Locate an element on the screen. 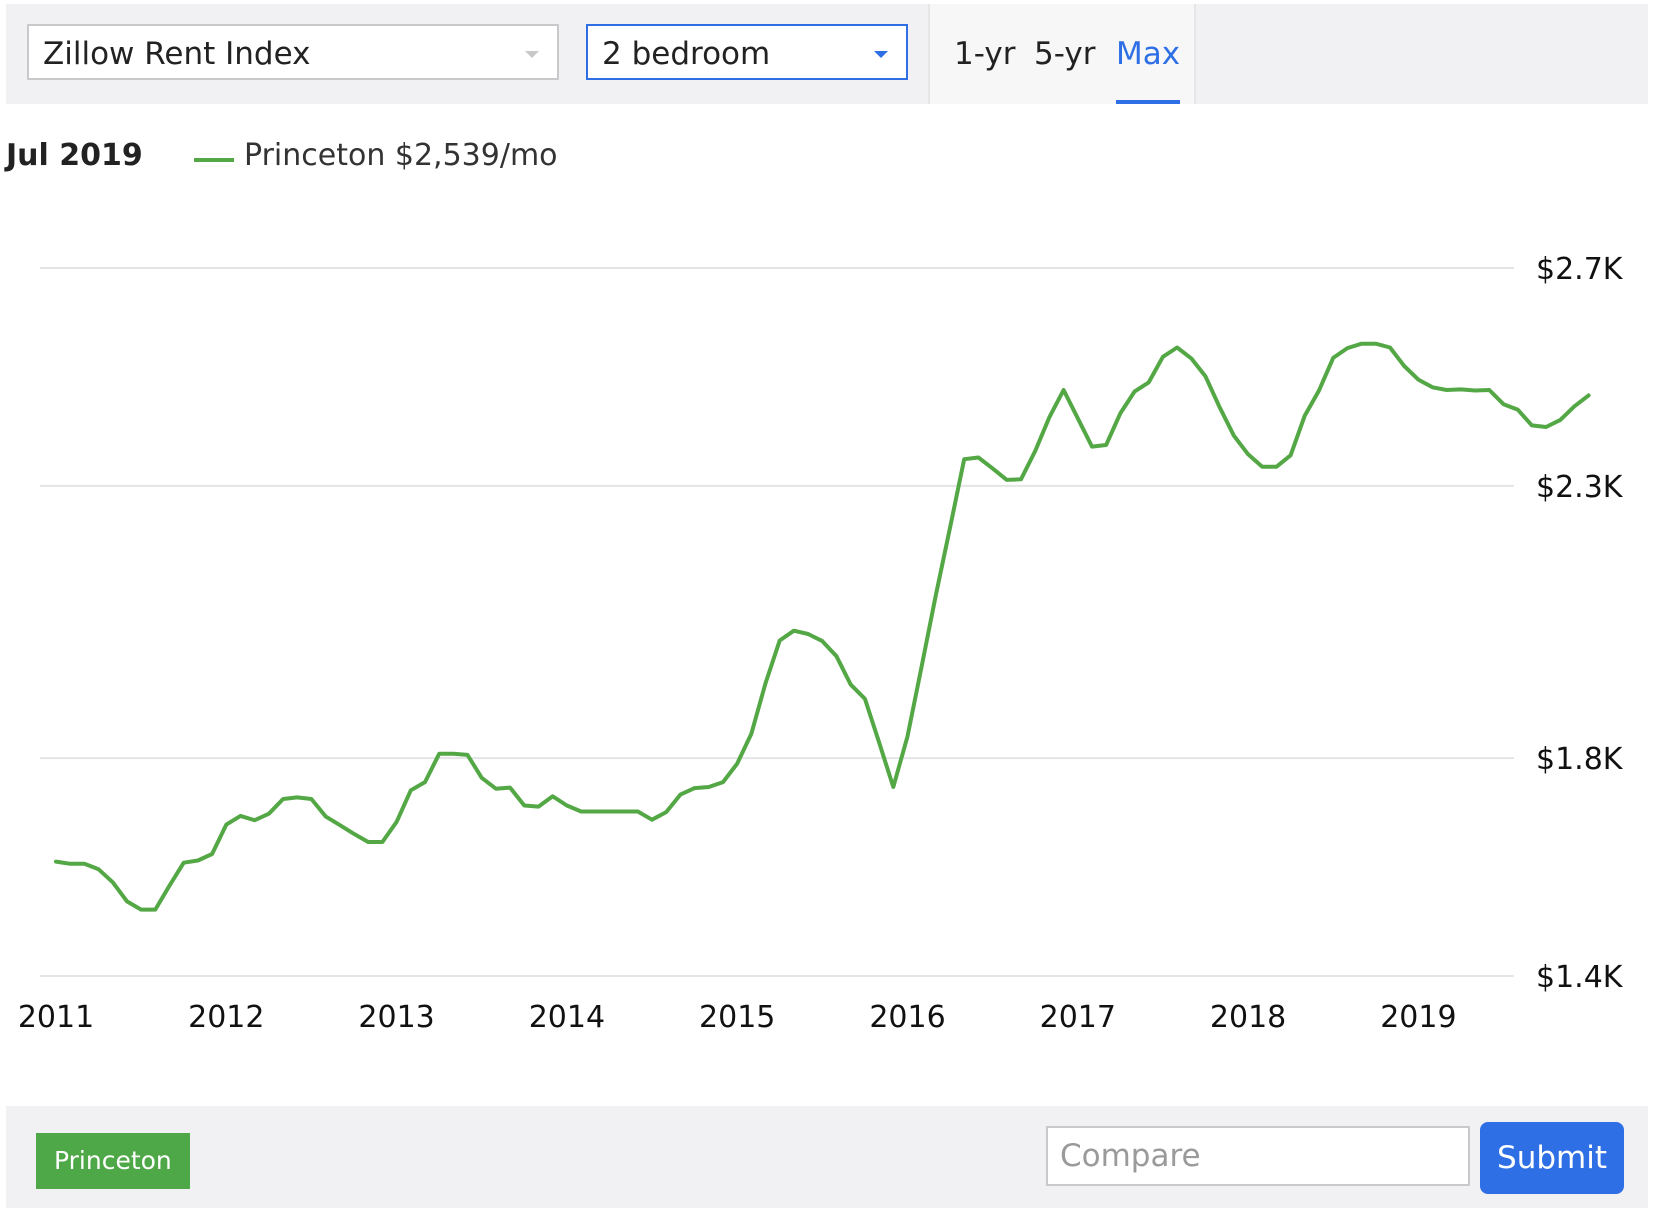 This screenshot has width=1654, height=1208. tab-5yr: 5-yr is located at coordinates (1065, 54).